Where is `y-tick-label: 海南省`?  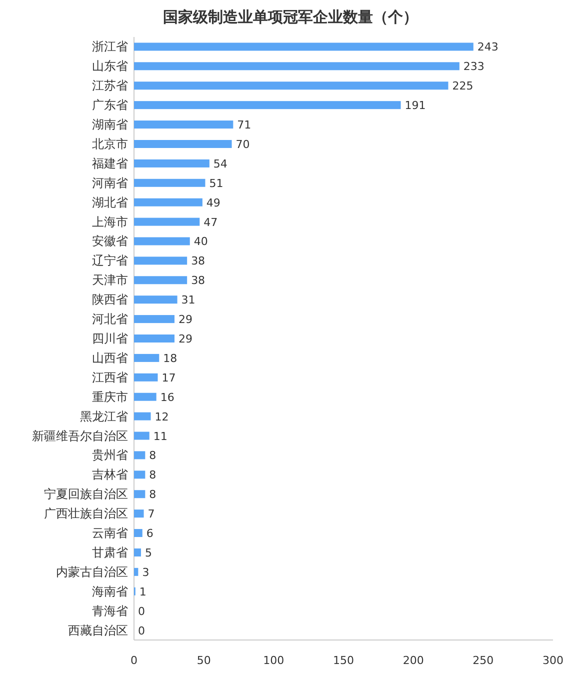
y-tick-label: 海南省 is located at coordinates (110, 591).